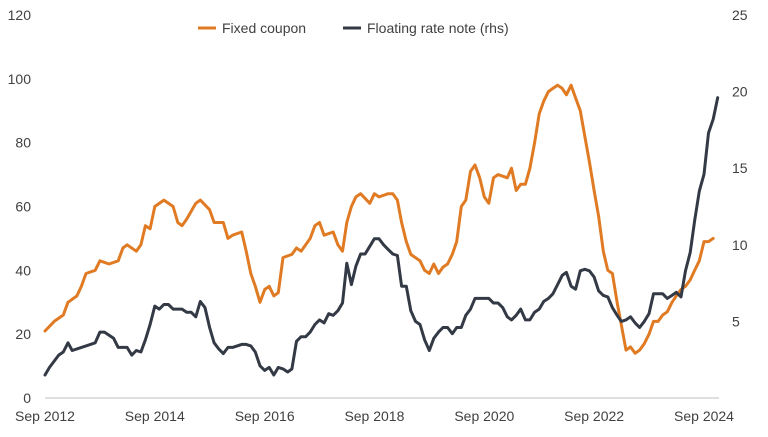 The width and height of the screenshot is (768, 437). What do you see at coordinates (594, 416) in the screenshot?
I see `x-tick-label: Sep 2022` at bounding box center [594, 416].